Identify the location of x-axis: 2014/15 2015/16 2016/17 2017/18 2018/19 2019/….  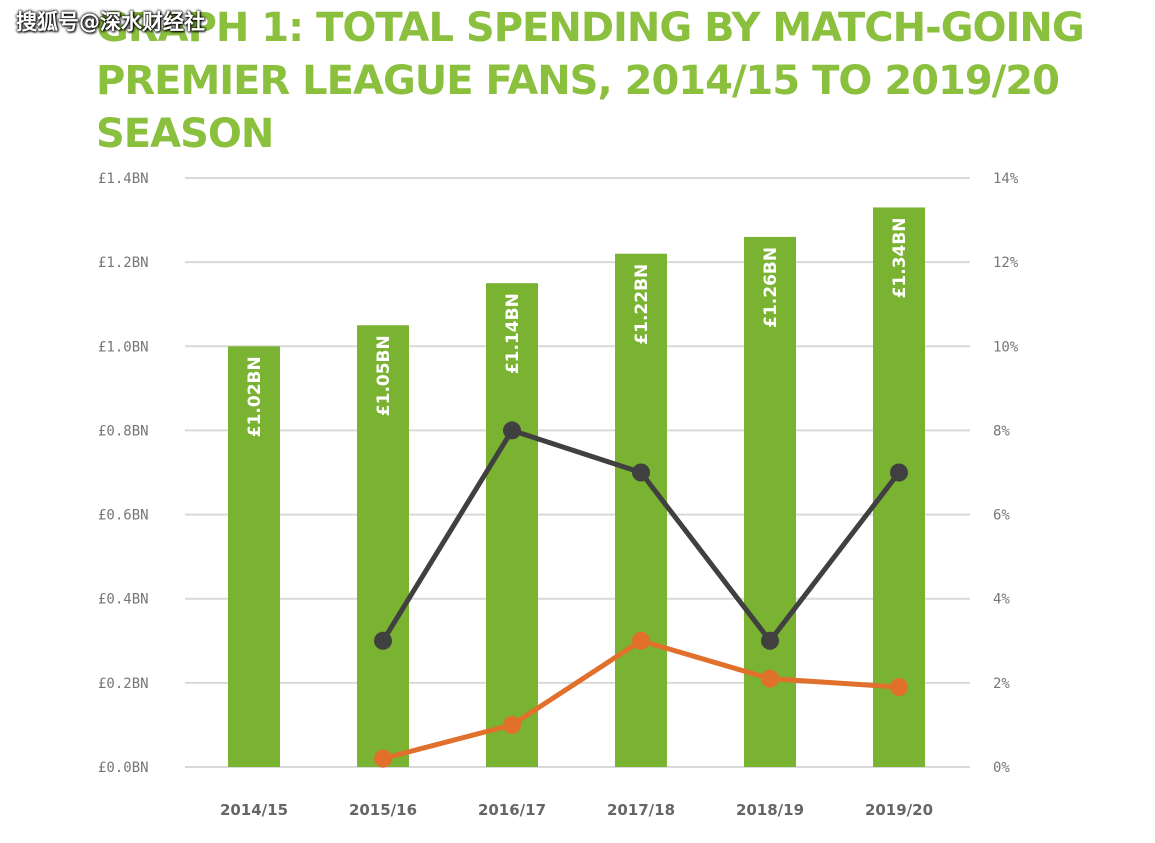
(576, 810).